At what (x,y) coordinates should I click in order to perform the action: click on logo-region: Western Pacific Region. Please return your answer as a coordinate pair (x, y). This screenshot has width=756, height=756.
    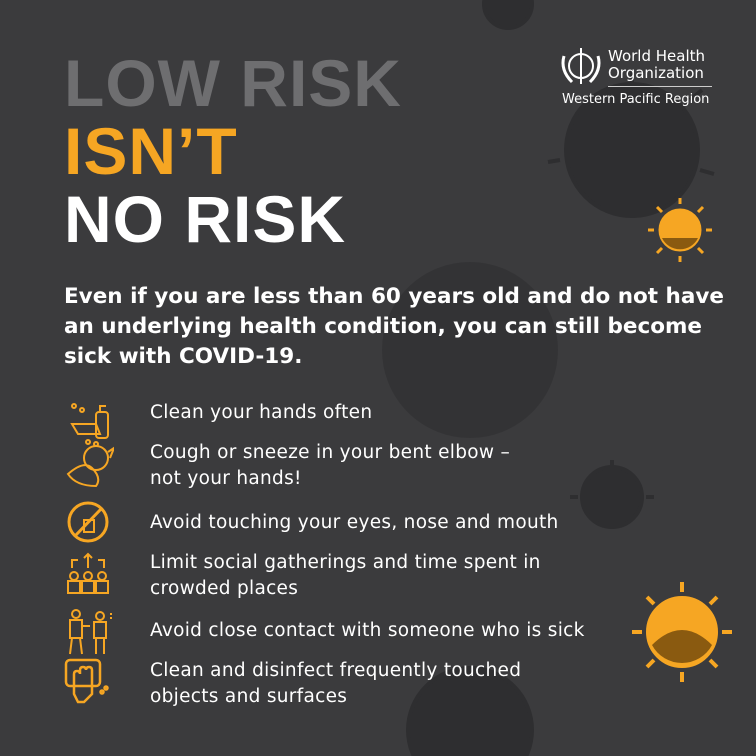
    Looking at the image, I should click on (636, 99).